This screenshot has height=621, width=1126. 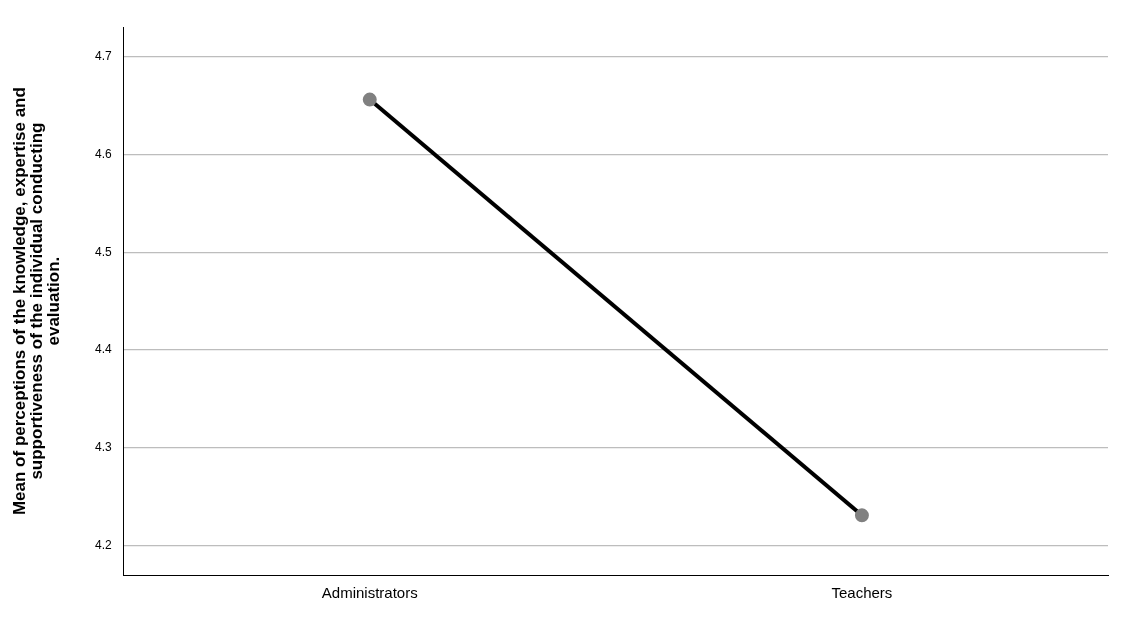 I want to click on y-tick-label: 4.2, so click(x=103, y=544).